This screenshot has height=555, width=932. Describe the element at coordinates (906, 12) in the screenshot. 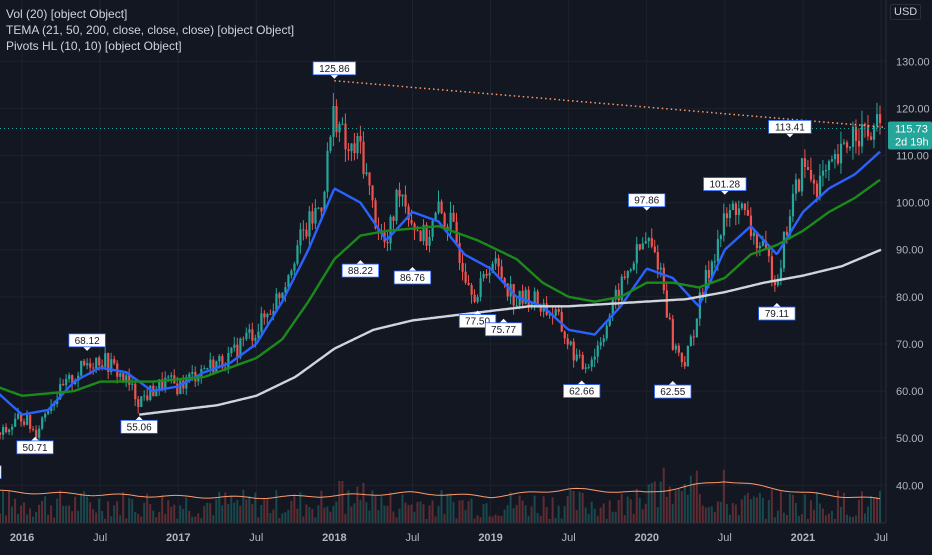

I see `currency-badge: USD` at that location.